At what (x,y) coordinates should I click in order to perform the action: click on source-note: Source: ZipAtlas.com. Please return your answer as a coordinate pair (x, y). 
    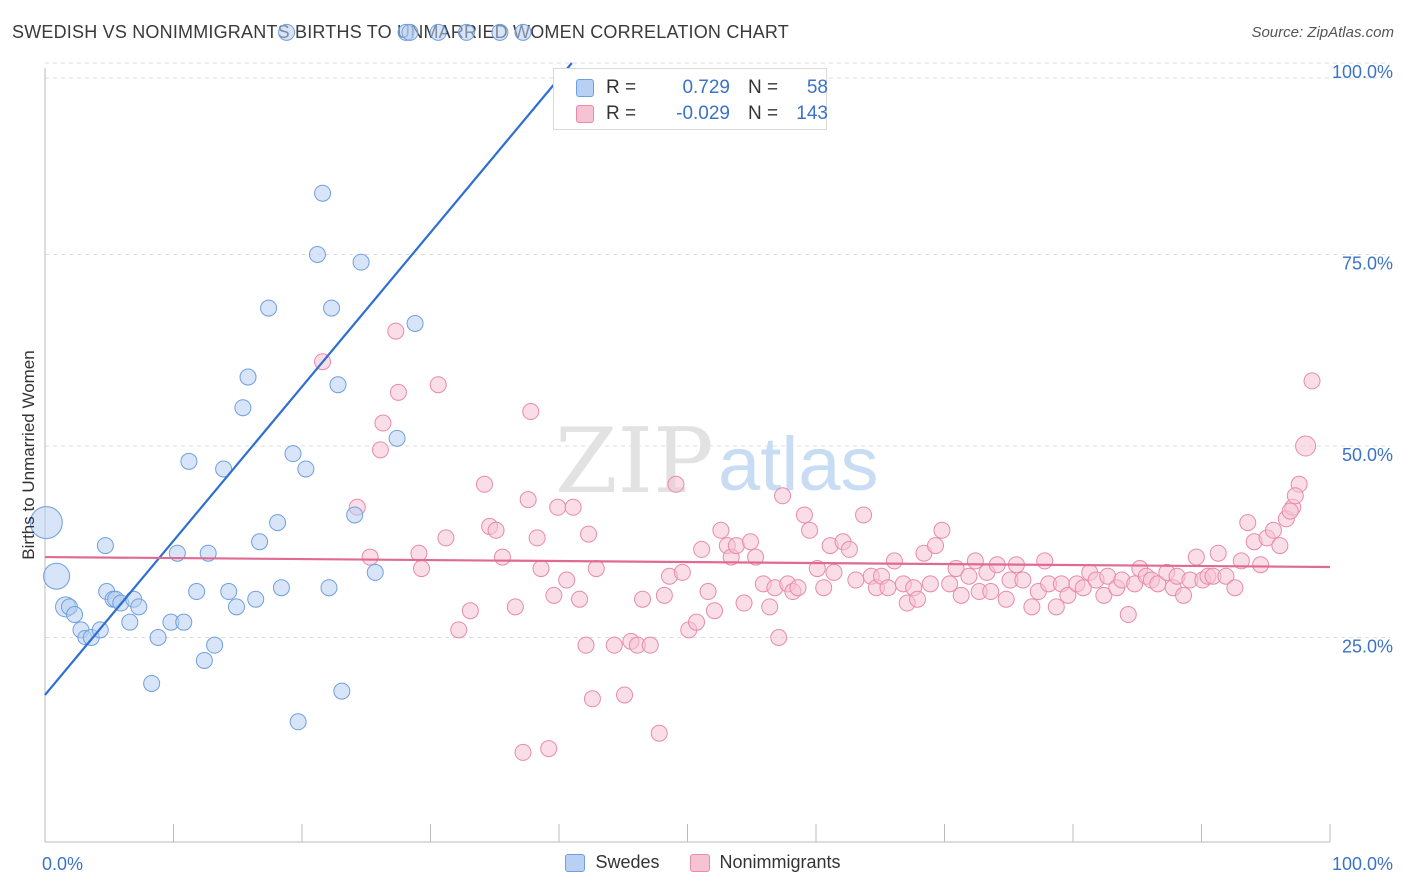
    Looking at the image, I should click on (1322, 32).